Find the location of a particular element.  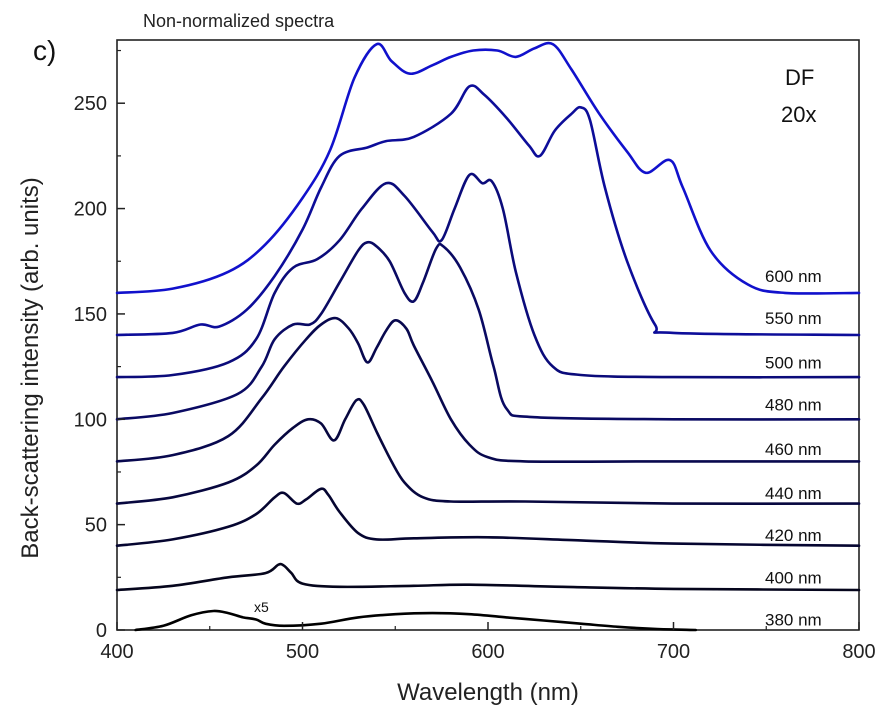

x-axis-title: Wavelength (nm) is located at coordinates (488, 692).